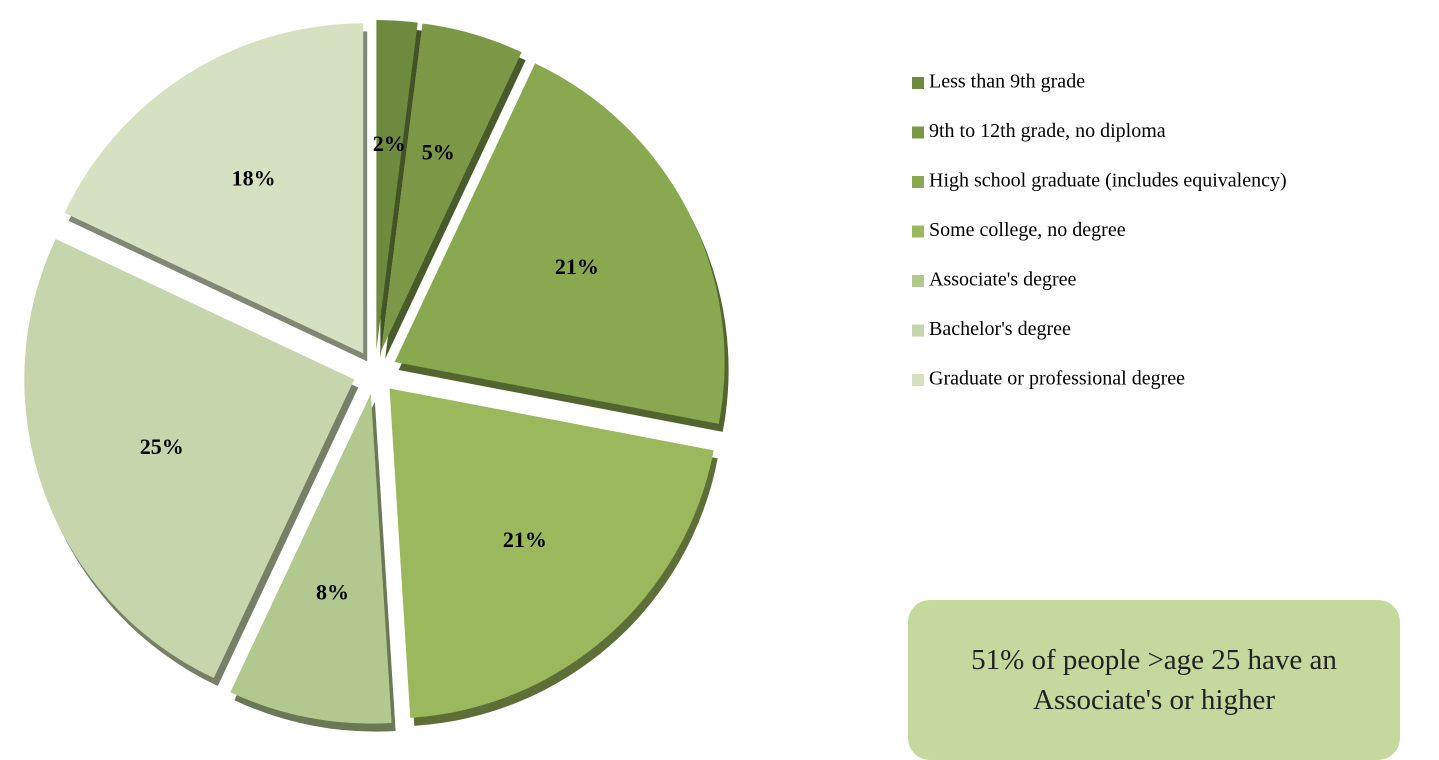 The width and height of the screenshot is (1439, 760). I want to click on legend-label: Graduate or professional degree, so click(1057, 379).